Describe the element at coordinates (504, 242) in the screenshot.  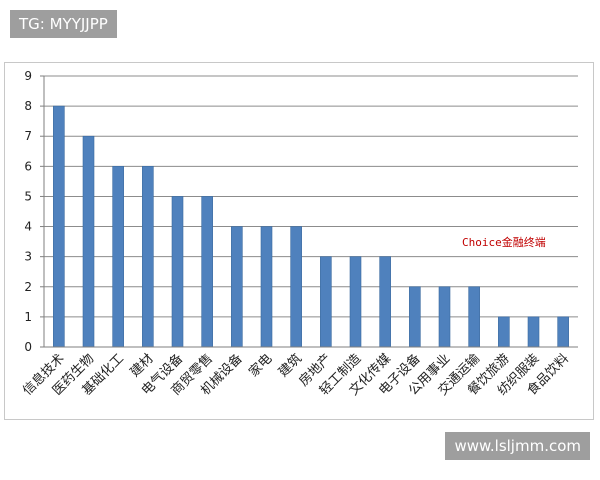
I see `brand-label: Choice金融终端` at that location.